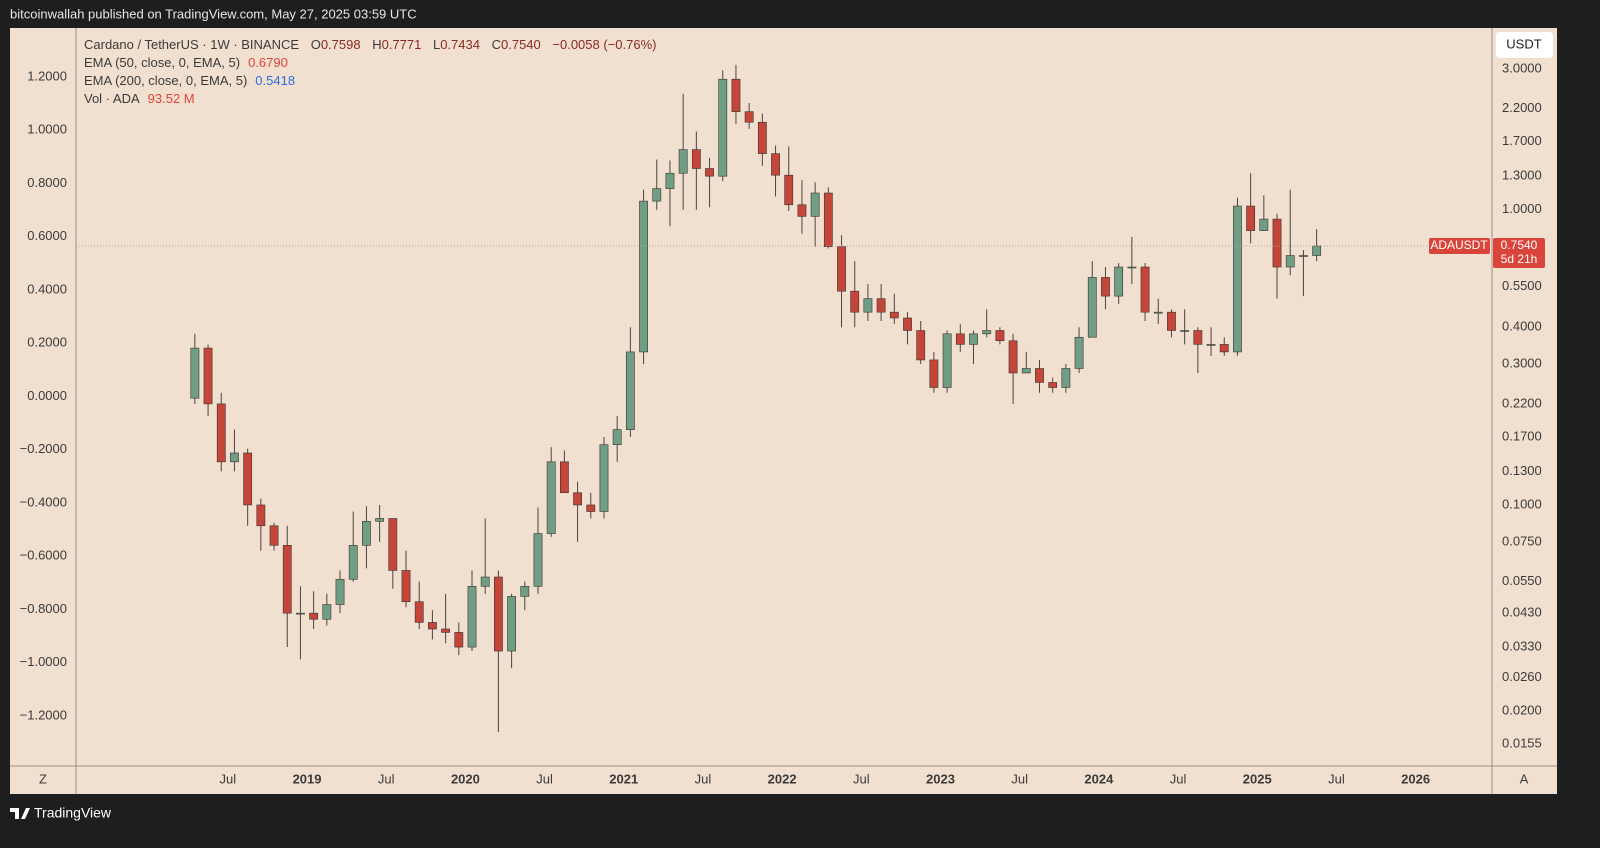 The height and width of the screenshot is (848, 1600). Describe the element at coordinates (1522, 470) in the screenshot. I see `y-tick-label: 0.1300` at that location.